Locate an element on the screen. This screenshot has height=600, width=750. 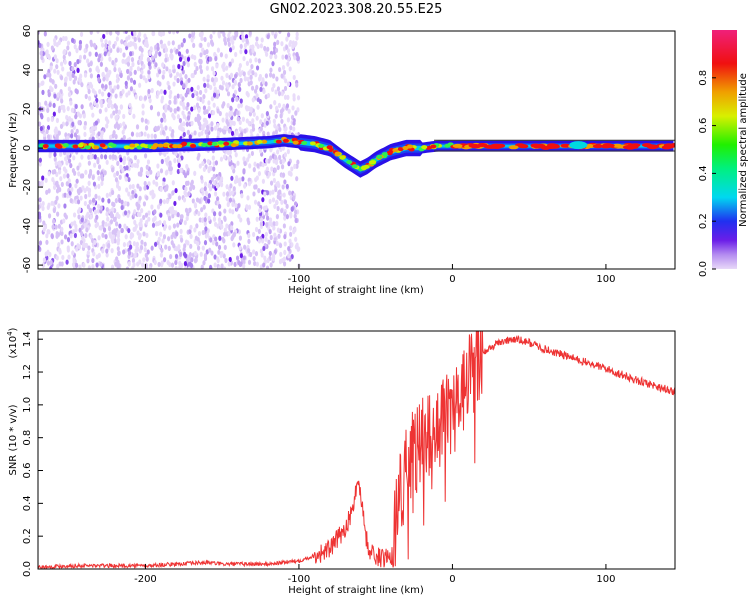
spectrogram-x-tick-label: 100 is located at coordinates (605, 279).